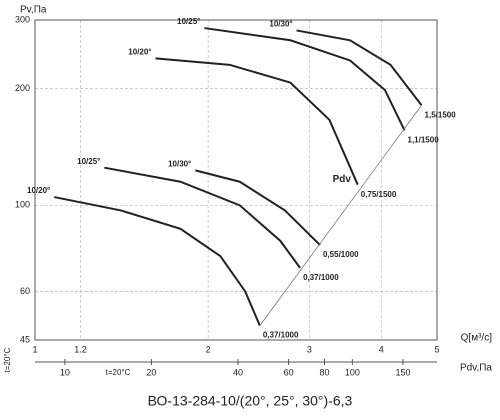 This screenshot has height=420, width=500. Describe the element at coordinates (342, 179) in the screenshot. I see `pdv-label: Pdv` at that location.